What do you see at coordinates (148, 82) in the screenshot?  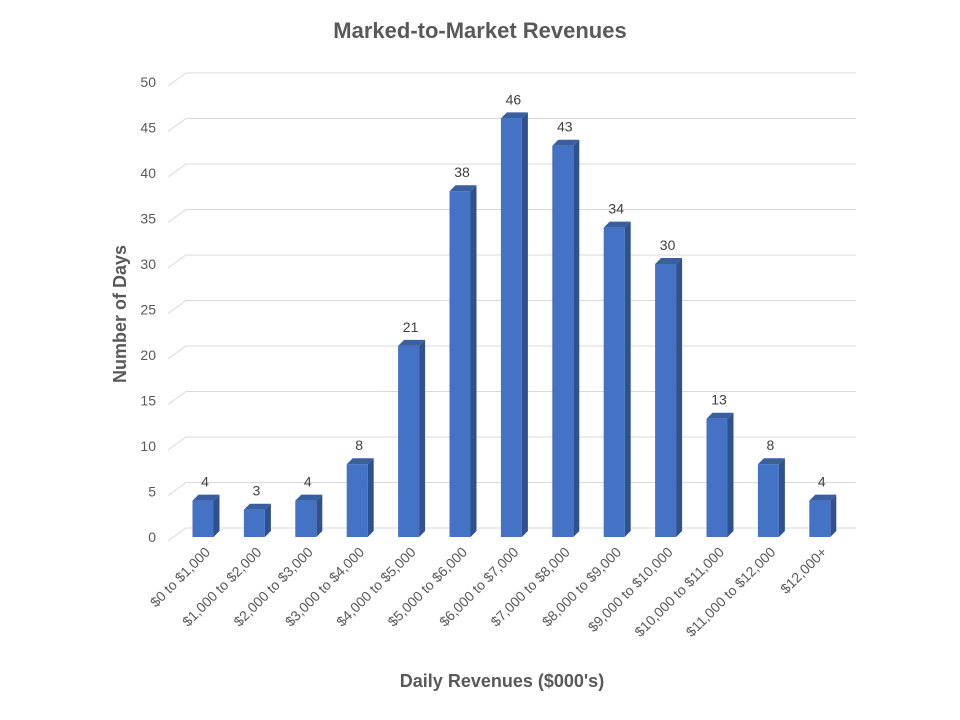 I see `y-tick-label: 50` at bounding box center [148, 82].